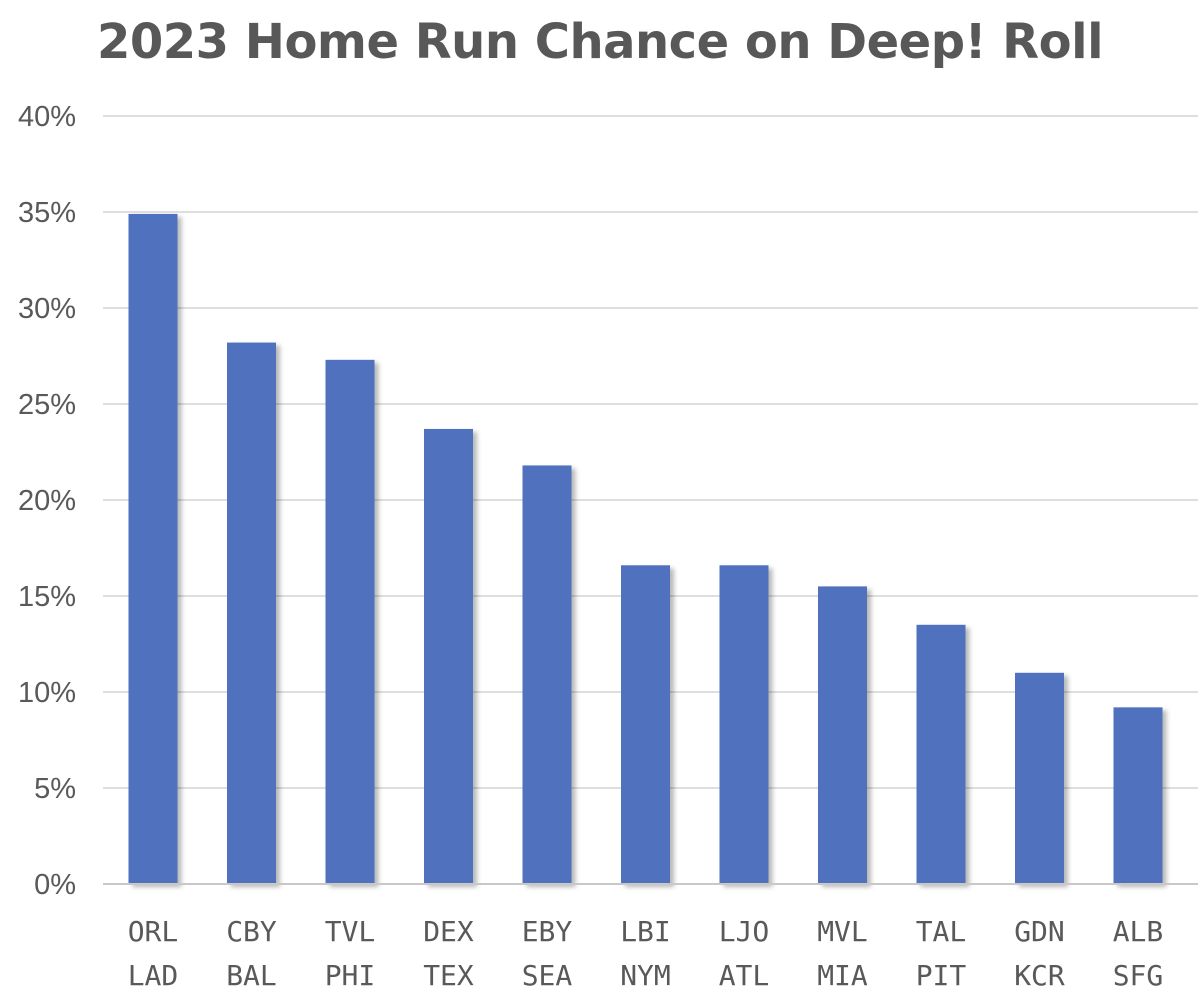 The image size is (1200, 1000). Describe the element at coordinates (350, 931) in the screenshot. I see `x-tick-label: TVL` at that location.